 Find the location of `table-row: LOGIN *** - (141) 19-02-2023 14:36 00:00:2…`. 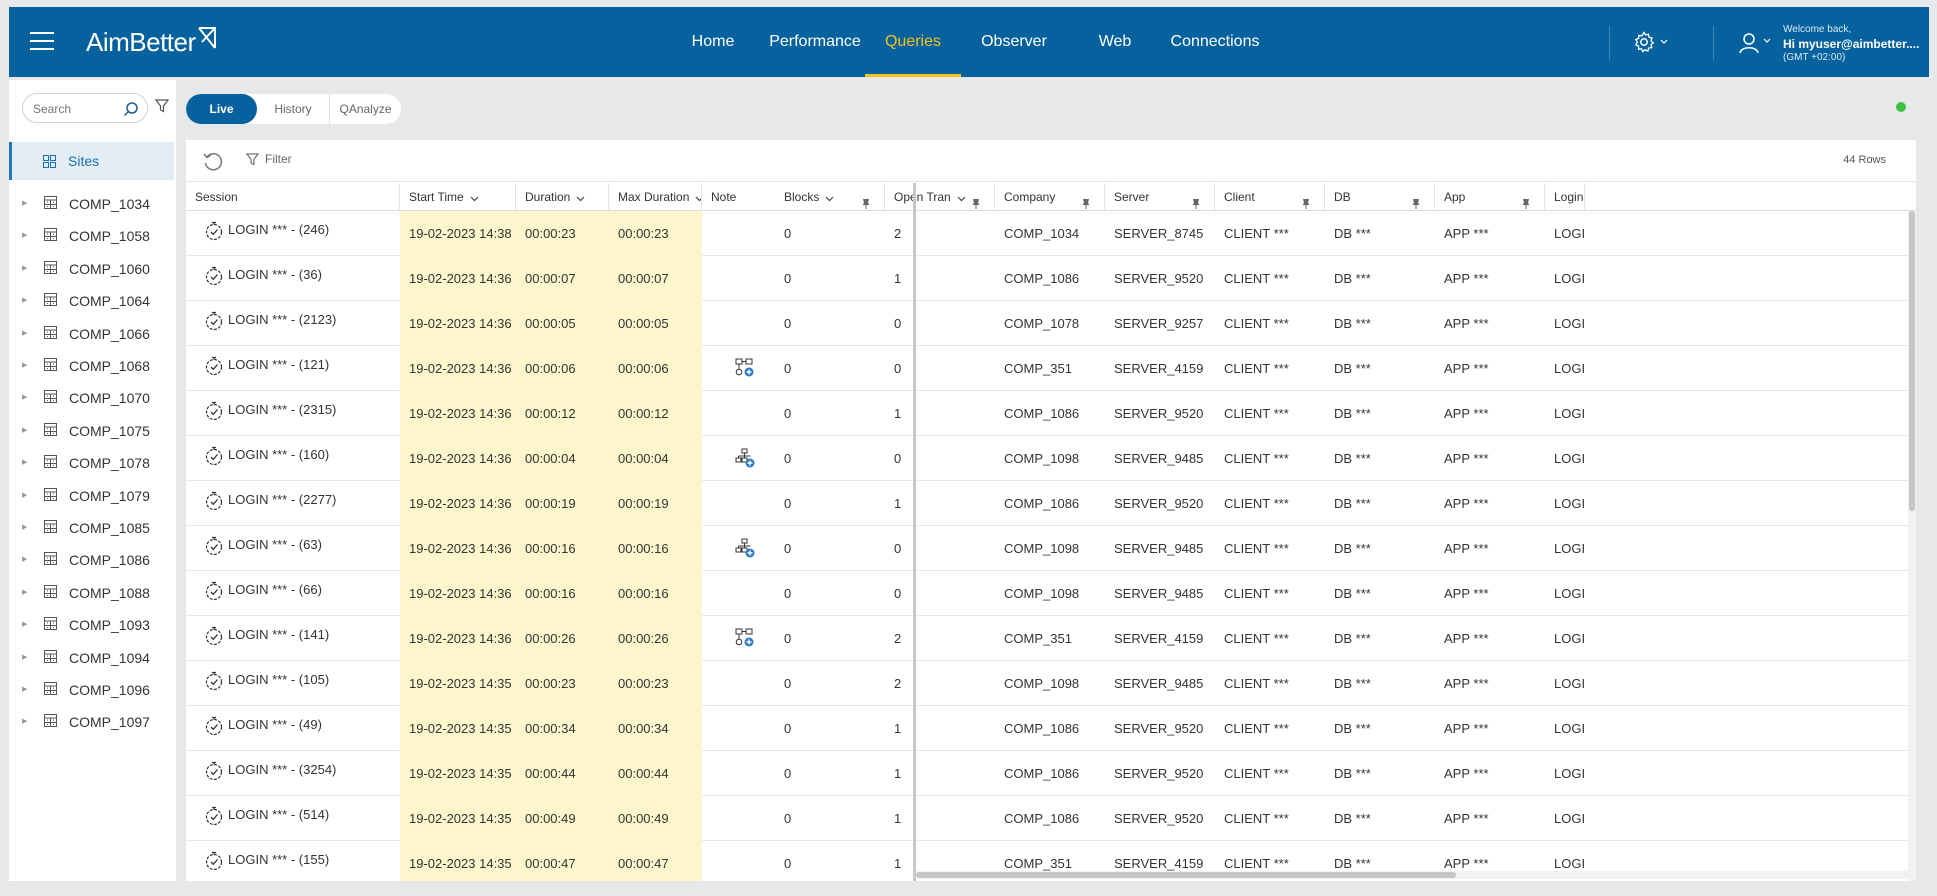

table-row: LOGIN *** - (141) 19-02-2023 14:36 00:00:2… is located at coordinates (1051, 638).